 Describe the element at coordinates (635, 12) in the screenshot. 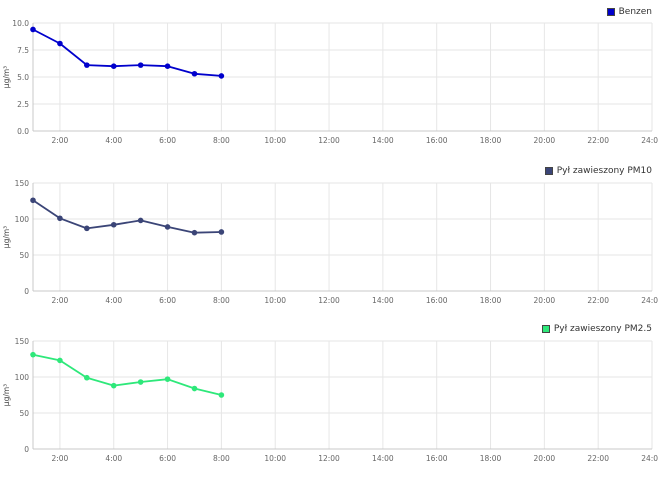

I see `legend-label: Benzen` at that location.